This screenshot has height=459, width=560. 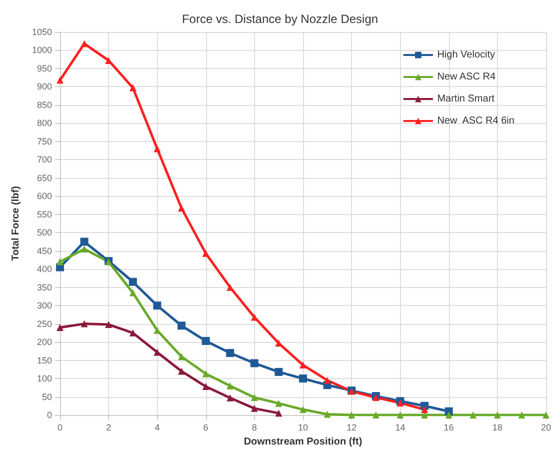 What do you see at coordinates (44, 269) in the screenshot?
I see `y-tick-label: 400` at bounding box center [44, 269].